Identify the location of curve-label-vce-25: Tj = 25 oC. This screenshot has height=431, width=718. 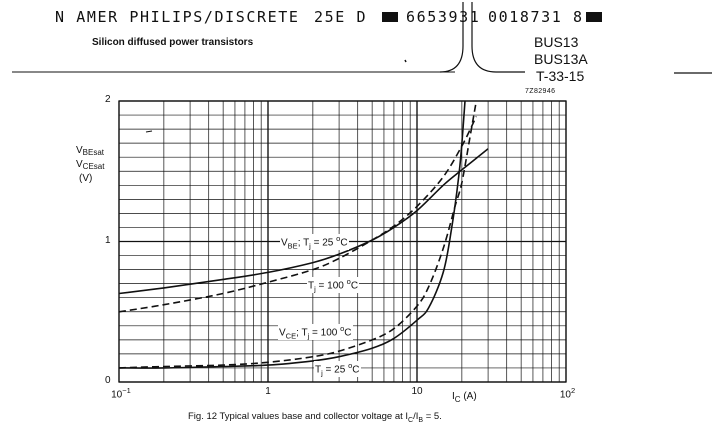
(337, 369).